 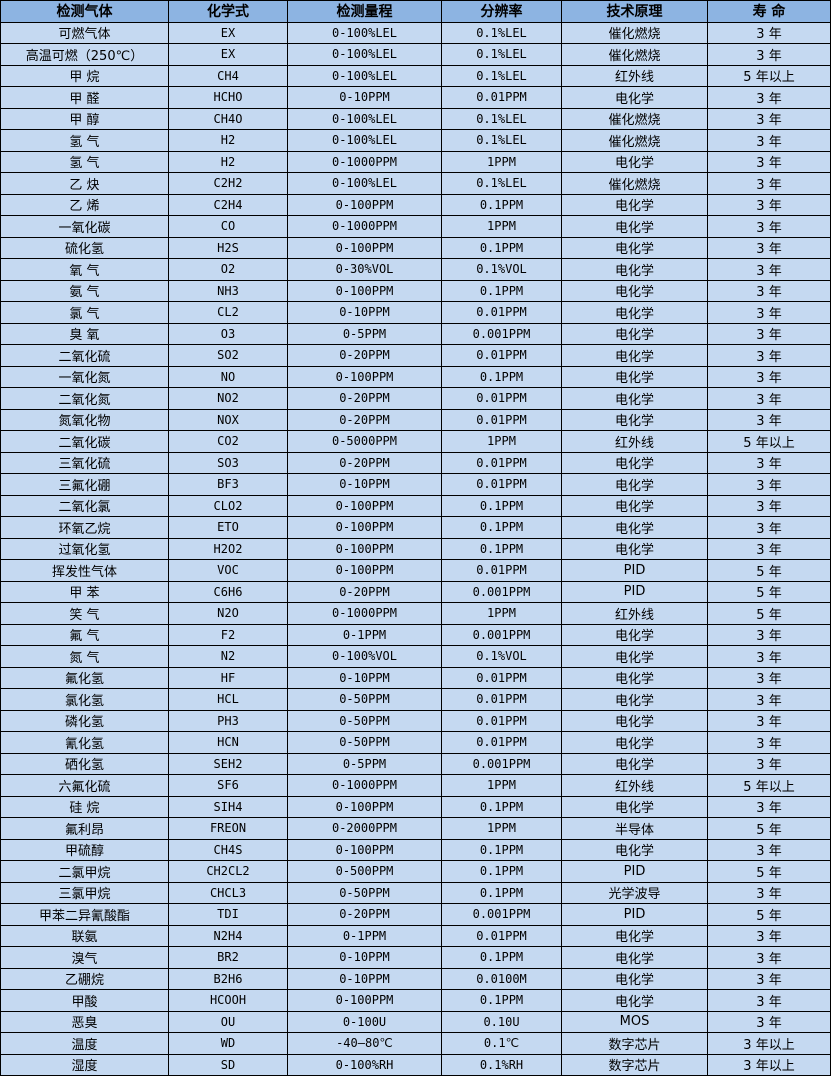 I want to click on resolution-cell: 0.10U, so click(x=501, y=1021).